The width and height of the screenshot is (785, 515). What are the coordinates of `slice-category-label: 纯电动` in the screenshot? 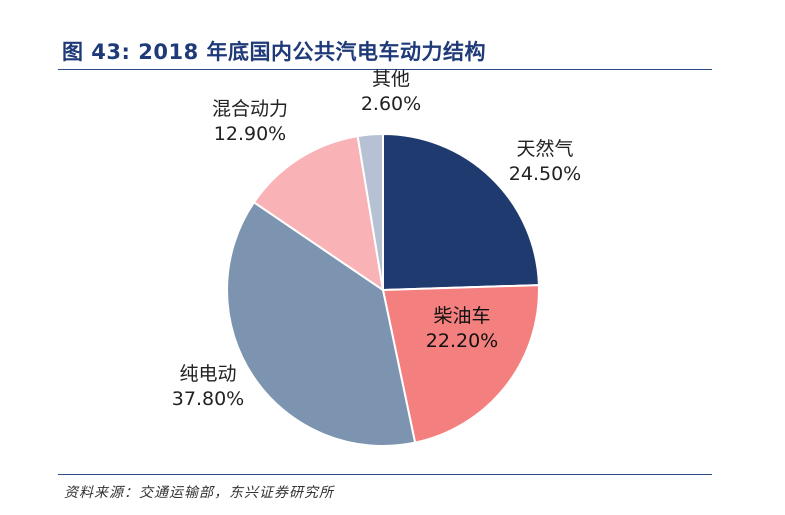 It's located at (207, 374).